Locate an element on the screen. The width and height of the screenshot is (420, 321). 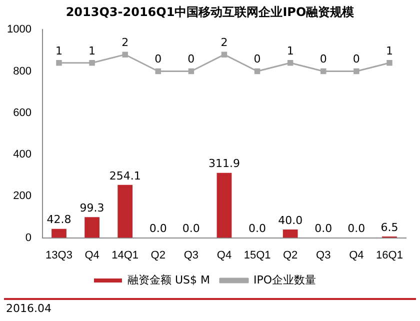
y-tick-label: 1000 is located at coordinates (19, 30).